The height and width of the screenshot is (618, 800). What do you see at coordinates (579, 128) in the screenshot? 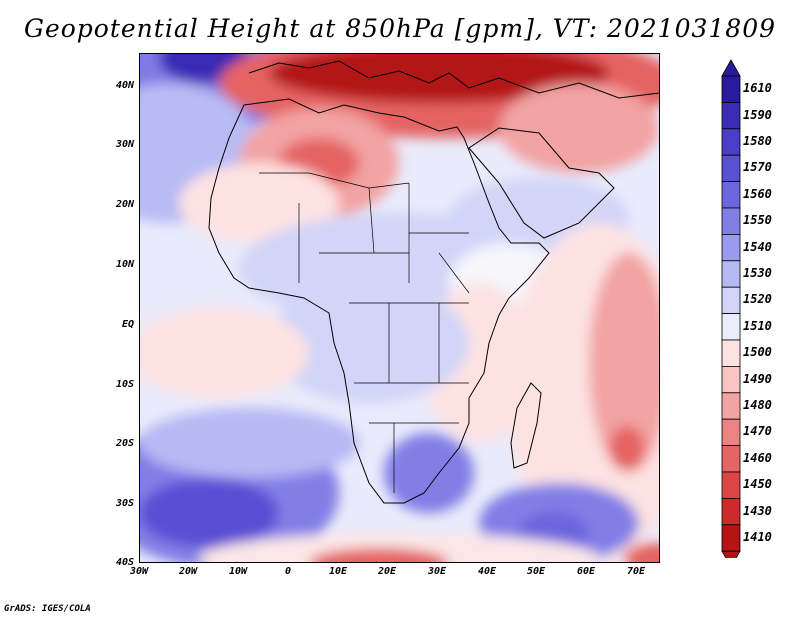
I see `field-arabia-low` at bounding box center [579, 128].